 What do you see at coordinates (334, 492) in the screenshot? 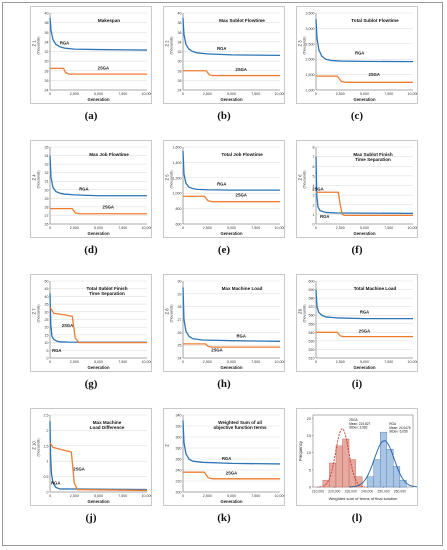
I see `x-tick-label: 220,000` at bounding box center [334, 492].